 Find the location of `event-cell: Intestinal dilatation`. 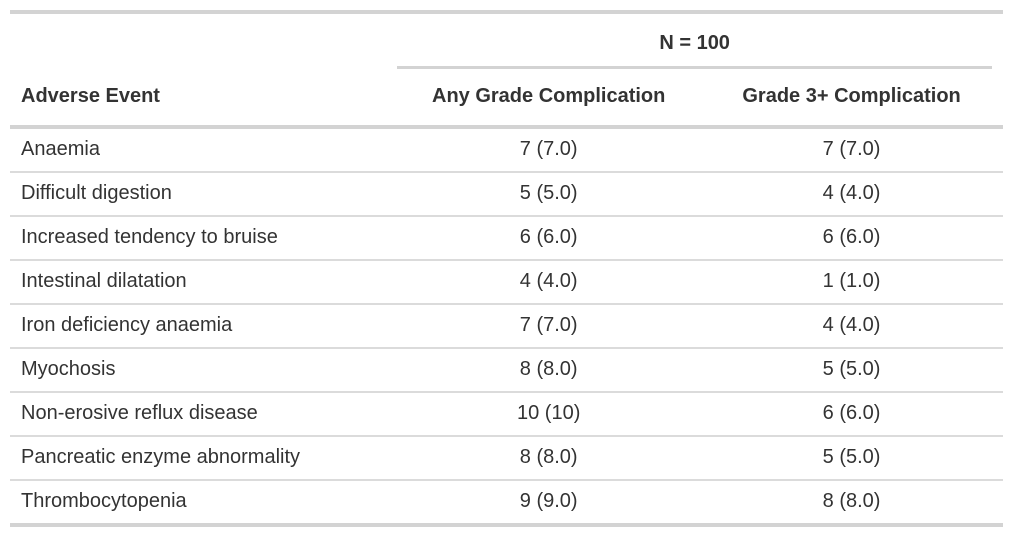

event-cell: Intestinal dilatation is located at coordinates (204, 282).